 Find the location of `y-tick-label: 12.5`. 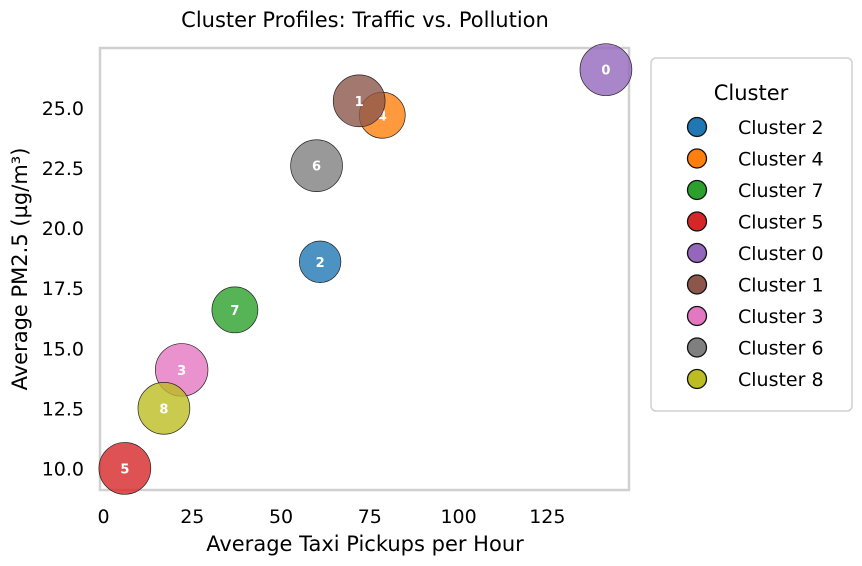

y-tick-label: 12.5 is located at coordinates (63, 409).